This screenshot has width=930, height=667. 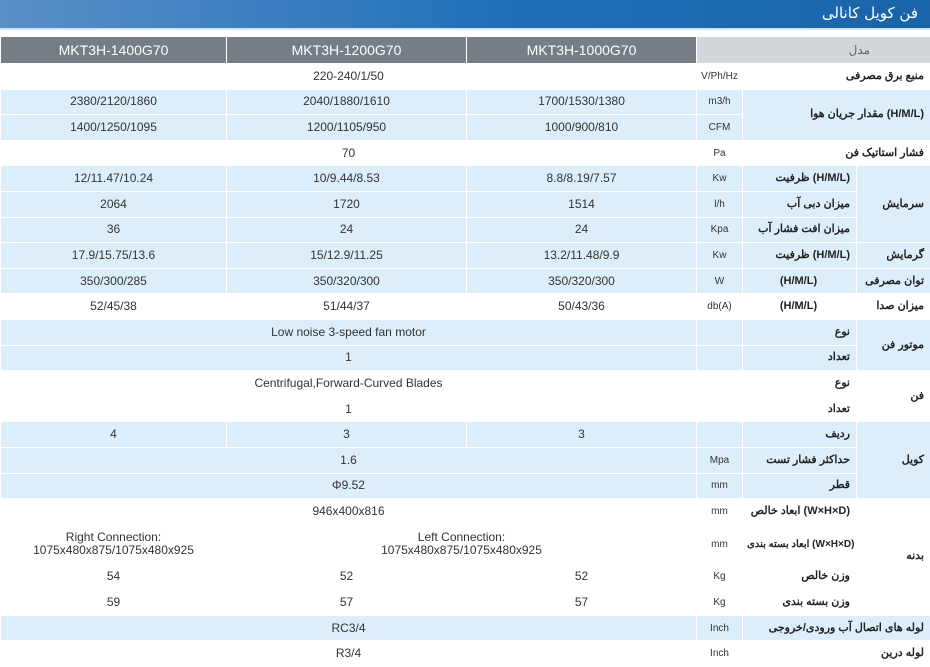 I want to click on cell-value: 946x400x816, so click(x=349, y=512).